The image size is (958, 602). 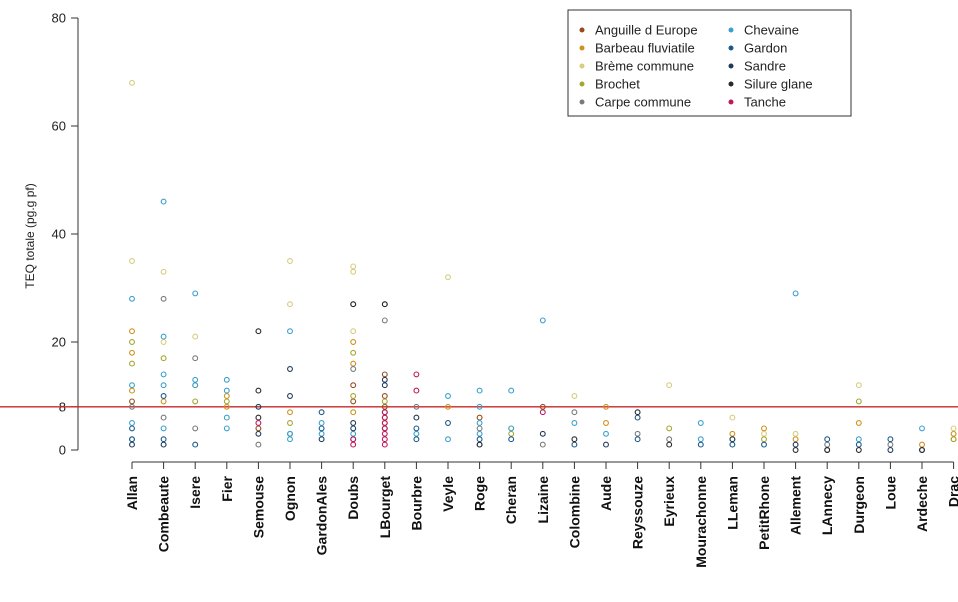 I want to click on legend-item-sandre: Sandre, so click(x=757, y=66).